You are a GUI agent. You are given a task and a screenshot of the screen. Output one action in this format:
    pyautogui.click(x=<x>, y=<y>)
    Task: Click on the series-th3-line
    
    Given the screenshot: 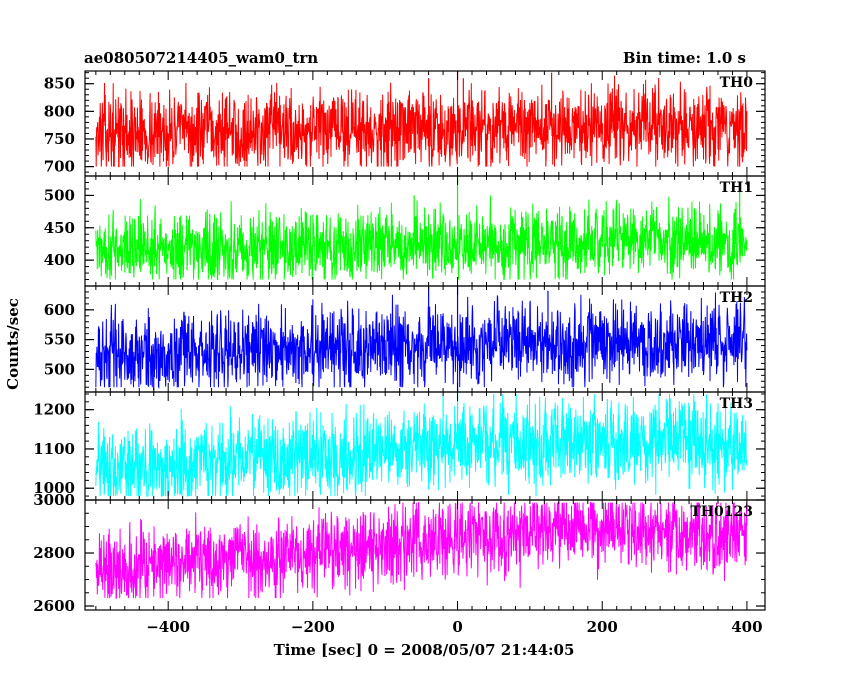 What is the action you would take?
    pyautogui.click(x=421, y=445)
    